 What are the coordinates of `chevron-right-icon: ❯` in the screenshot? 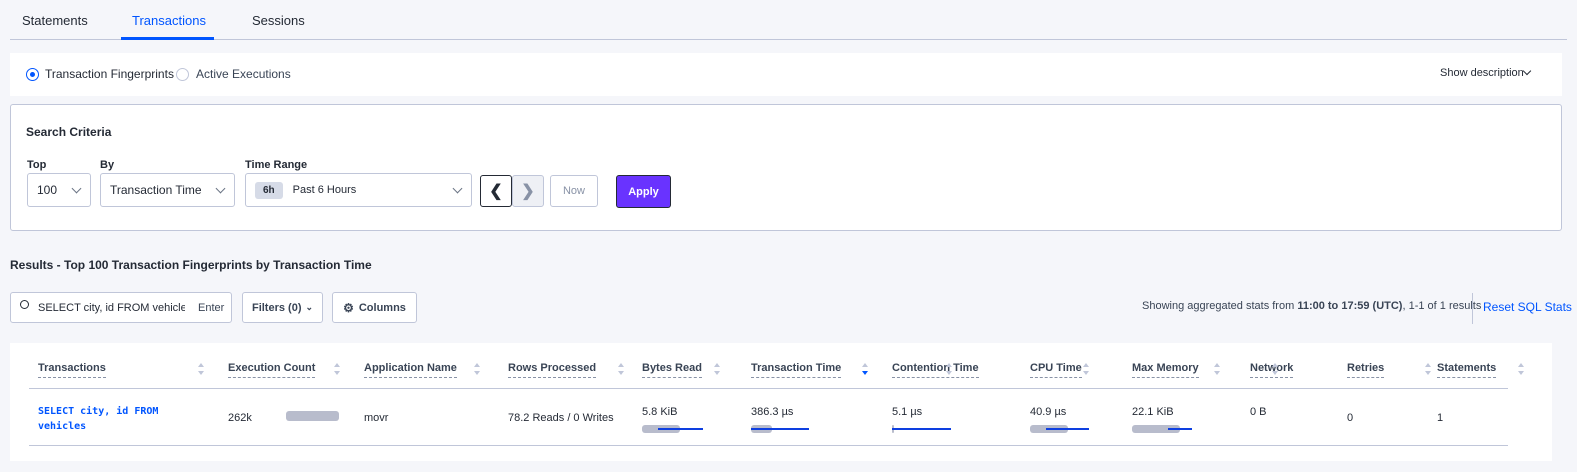 It's located at (528, 191).